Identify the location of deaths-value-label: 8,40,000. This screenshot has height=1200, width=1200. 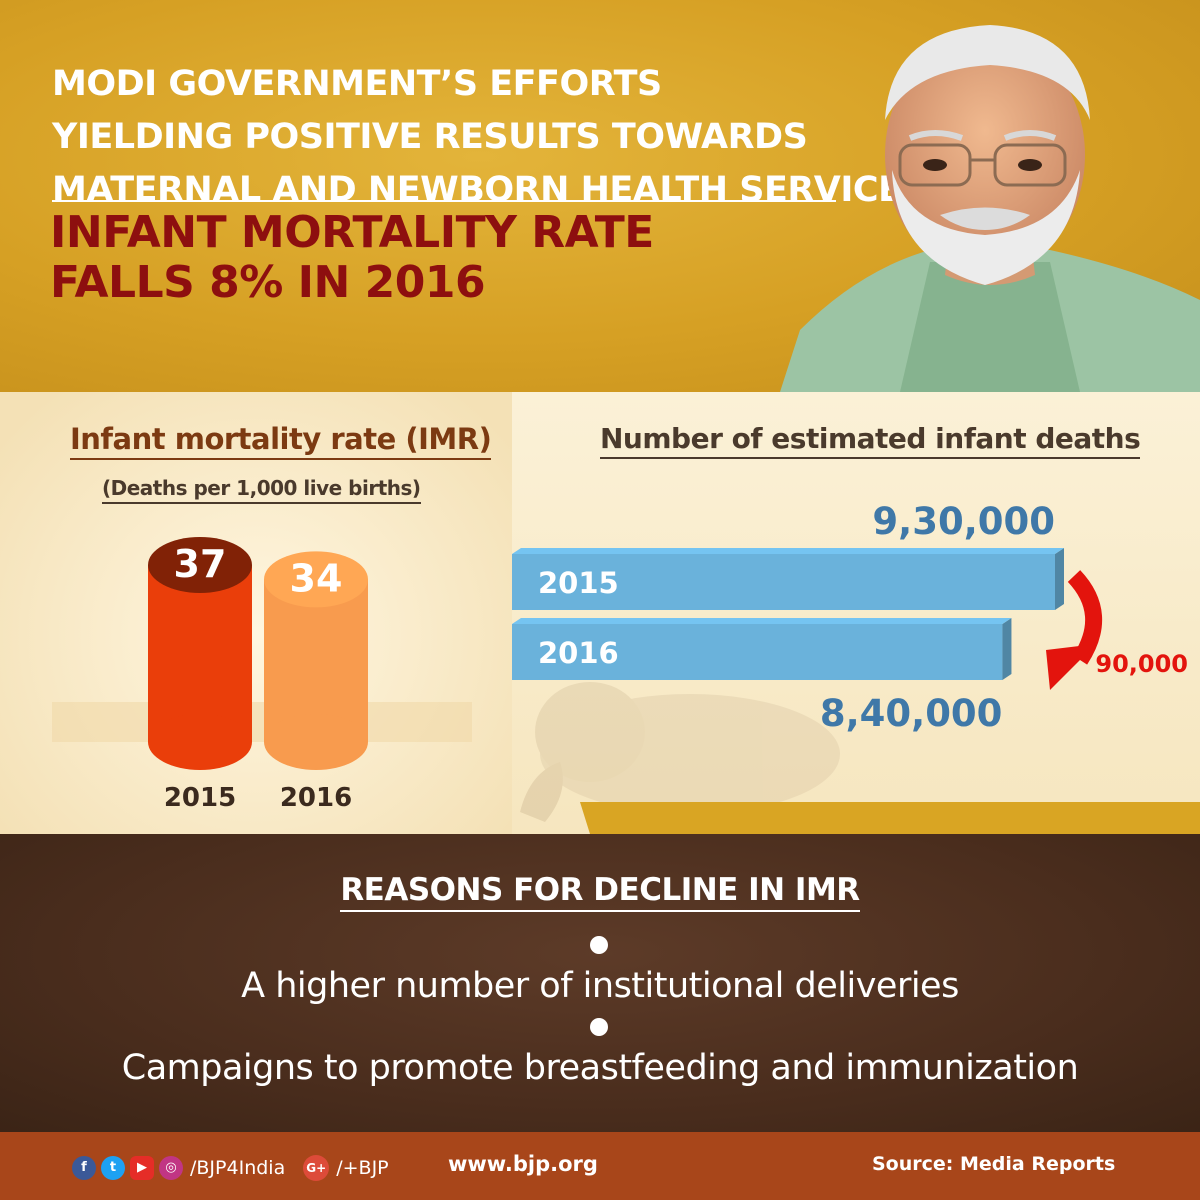
(911, 713).